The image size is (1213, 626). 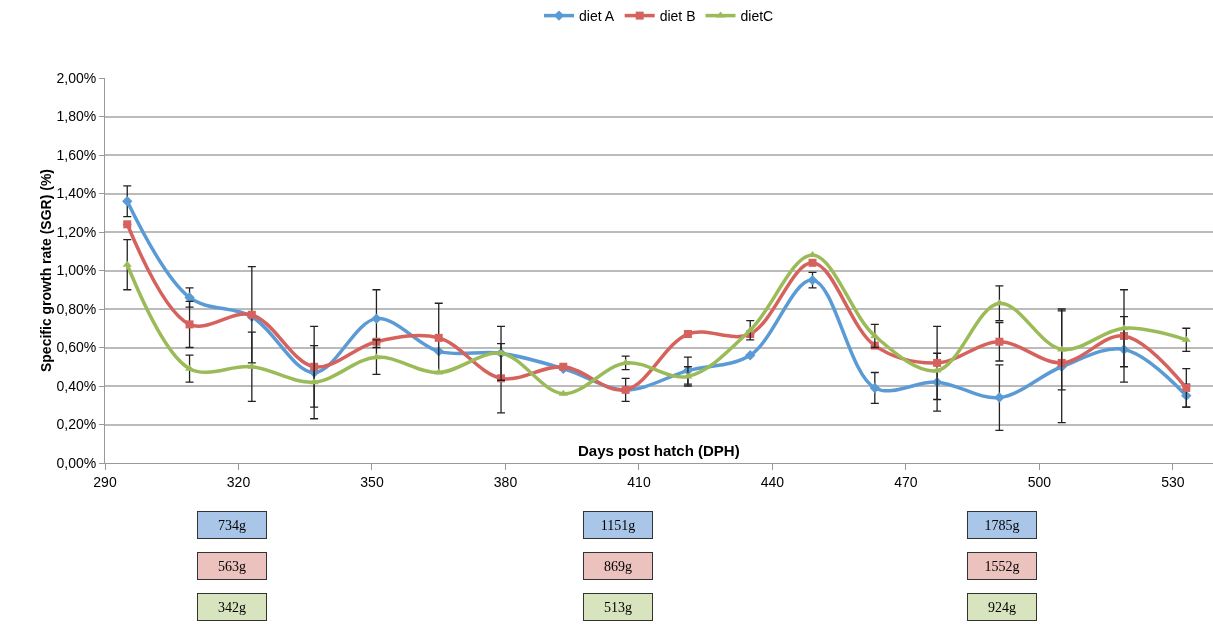 What do you see at coordinates (1002, 566) in the screenshot?
I see `text: 1552g` at bounding box center [1002, 566].